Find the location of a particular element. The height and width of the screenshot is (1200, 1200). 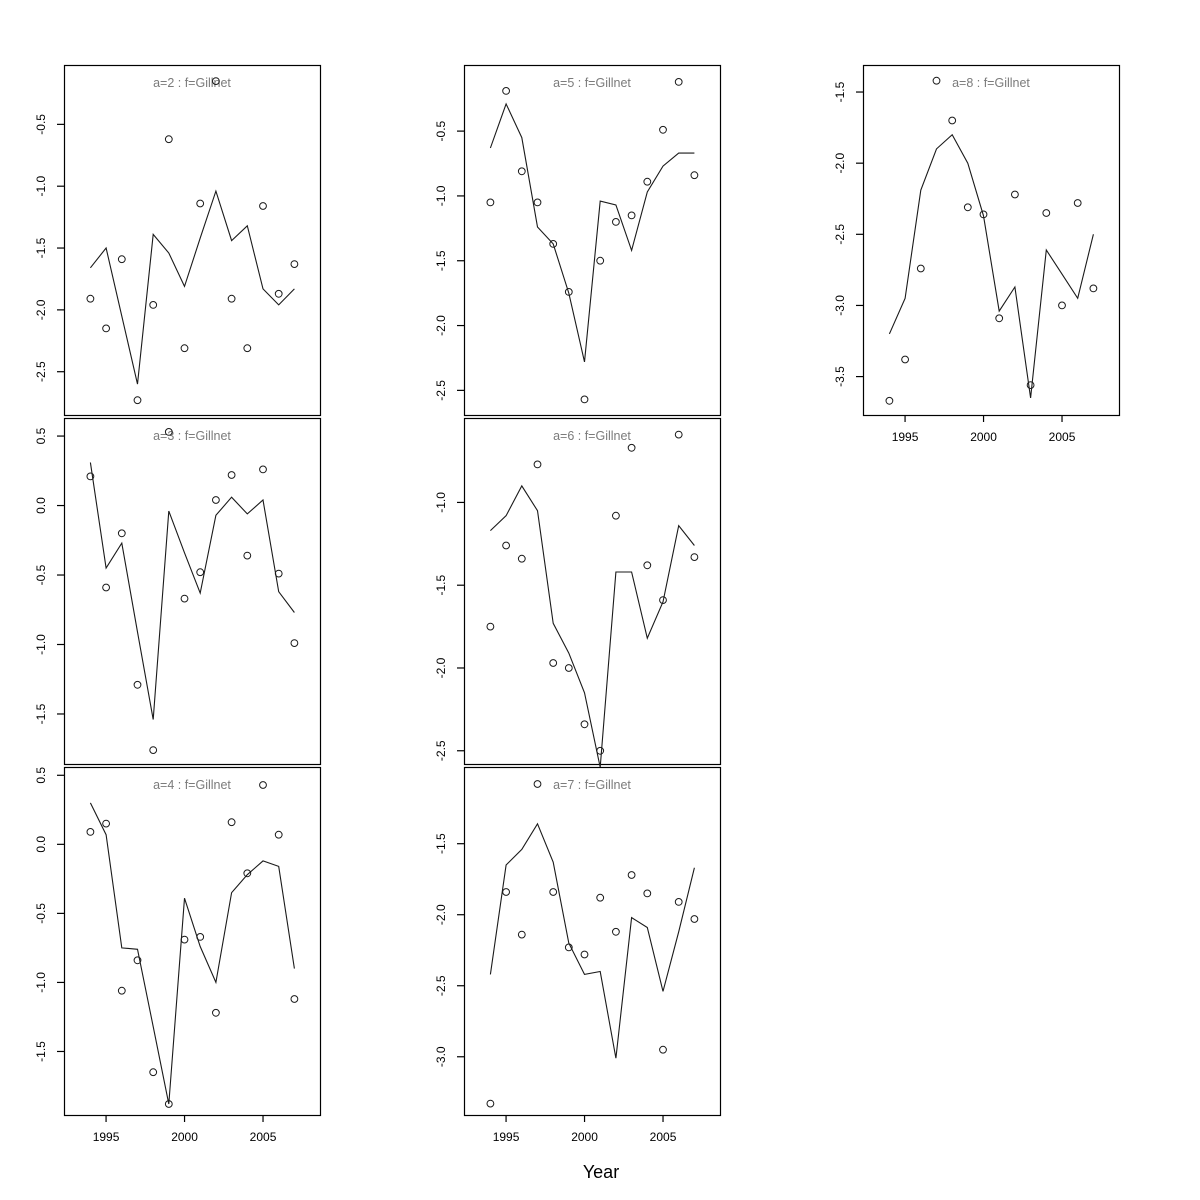

panel-a7-box is located at coordinates (592, 941).